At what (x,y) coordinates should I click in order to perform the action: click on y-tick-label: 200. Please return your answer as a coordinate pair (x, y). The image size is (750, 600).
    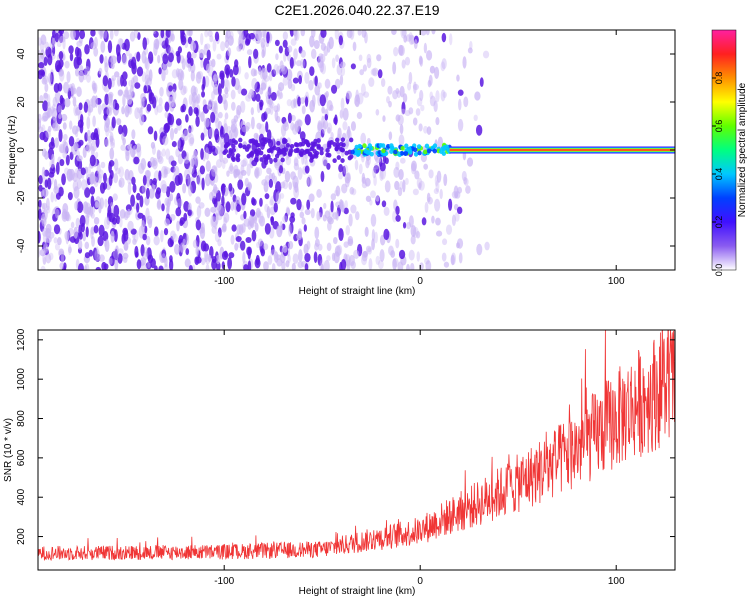
    Looking at the image, I should click on (21, 536).